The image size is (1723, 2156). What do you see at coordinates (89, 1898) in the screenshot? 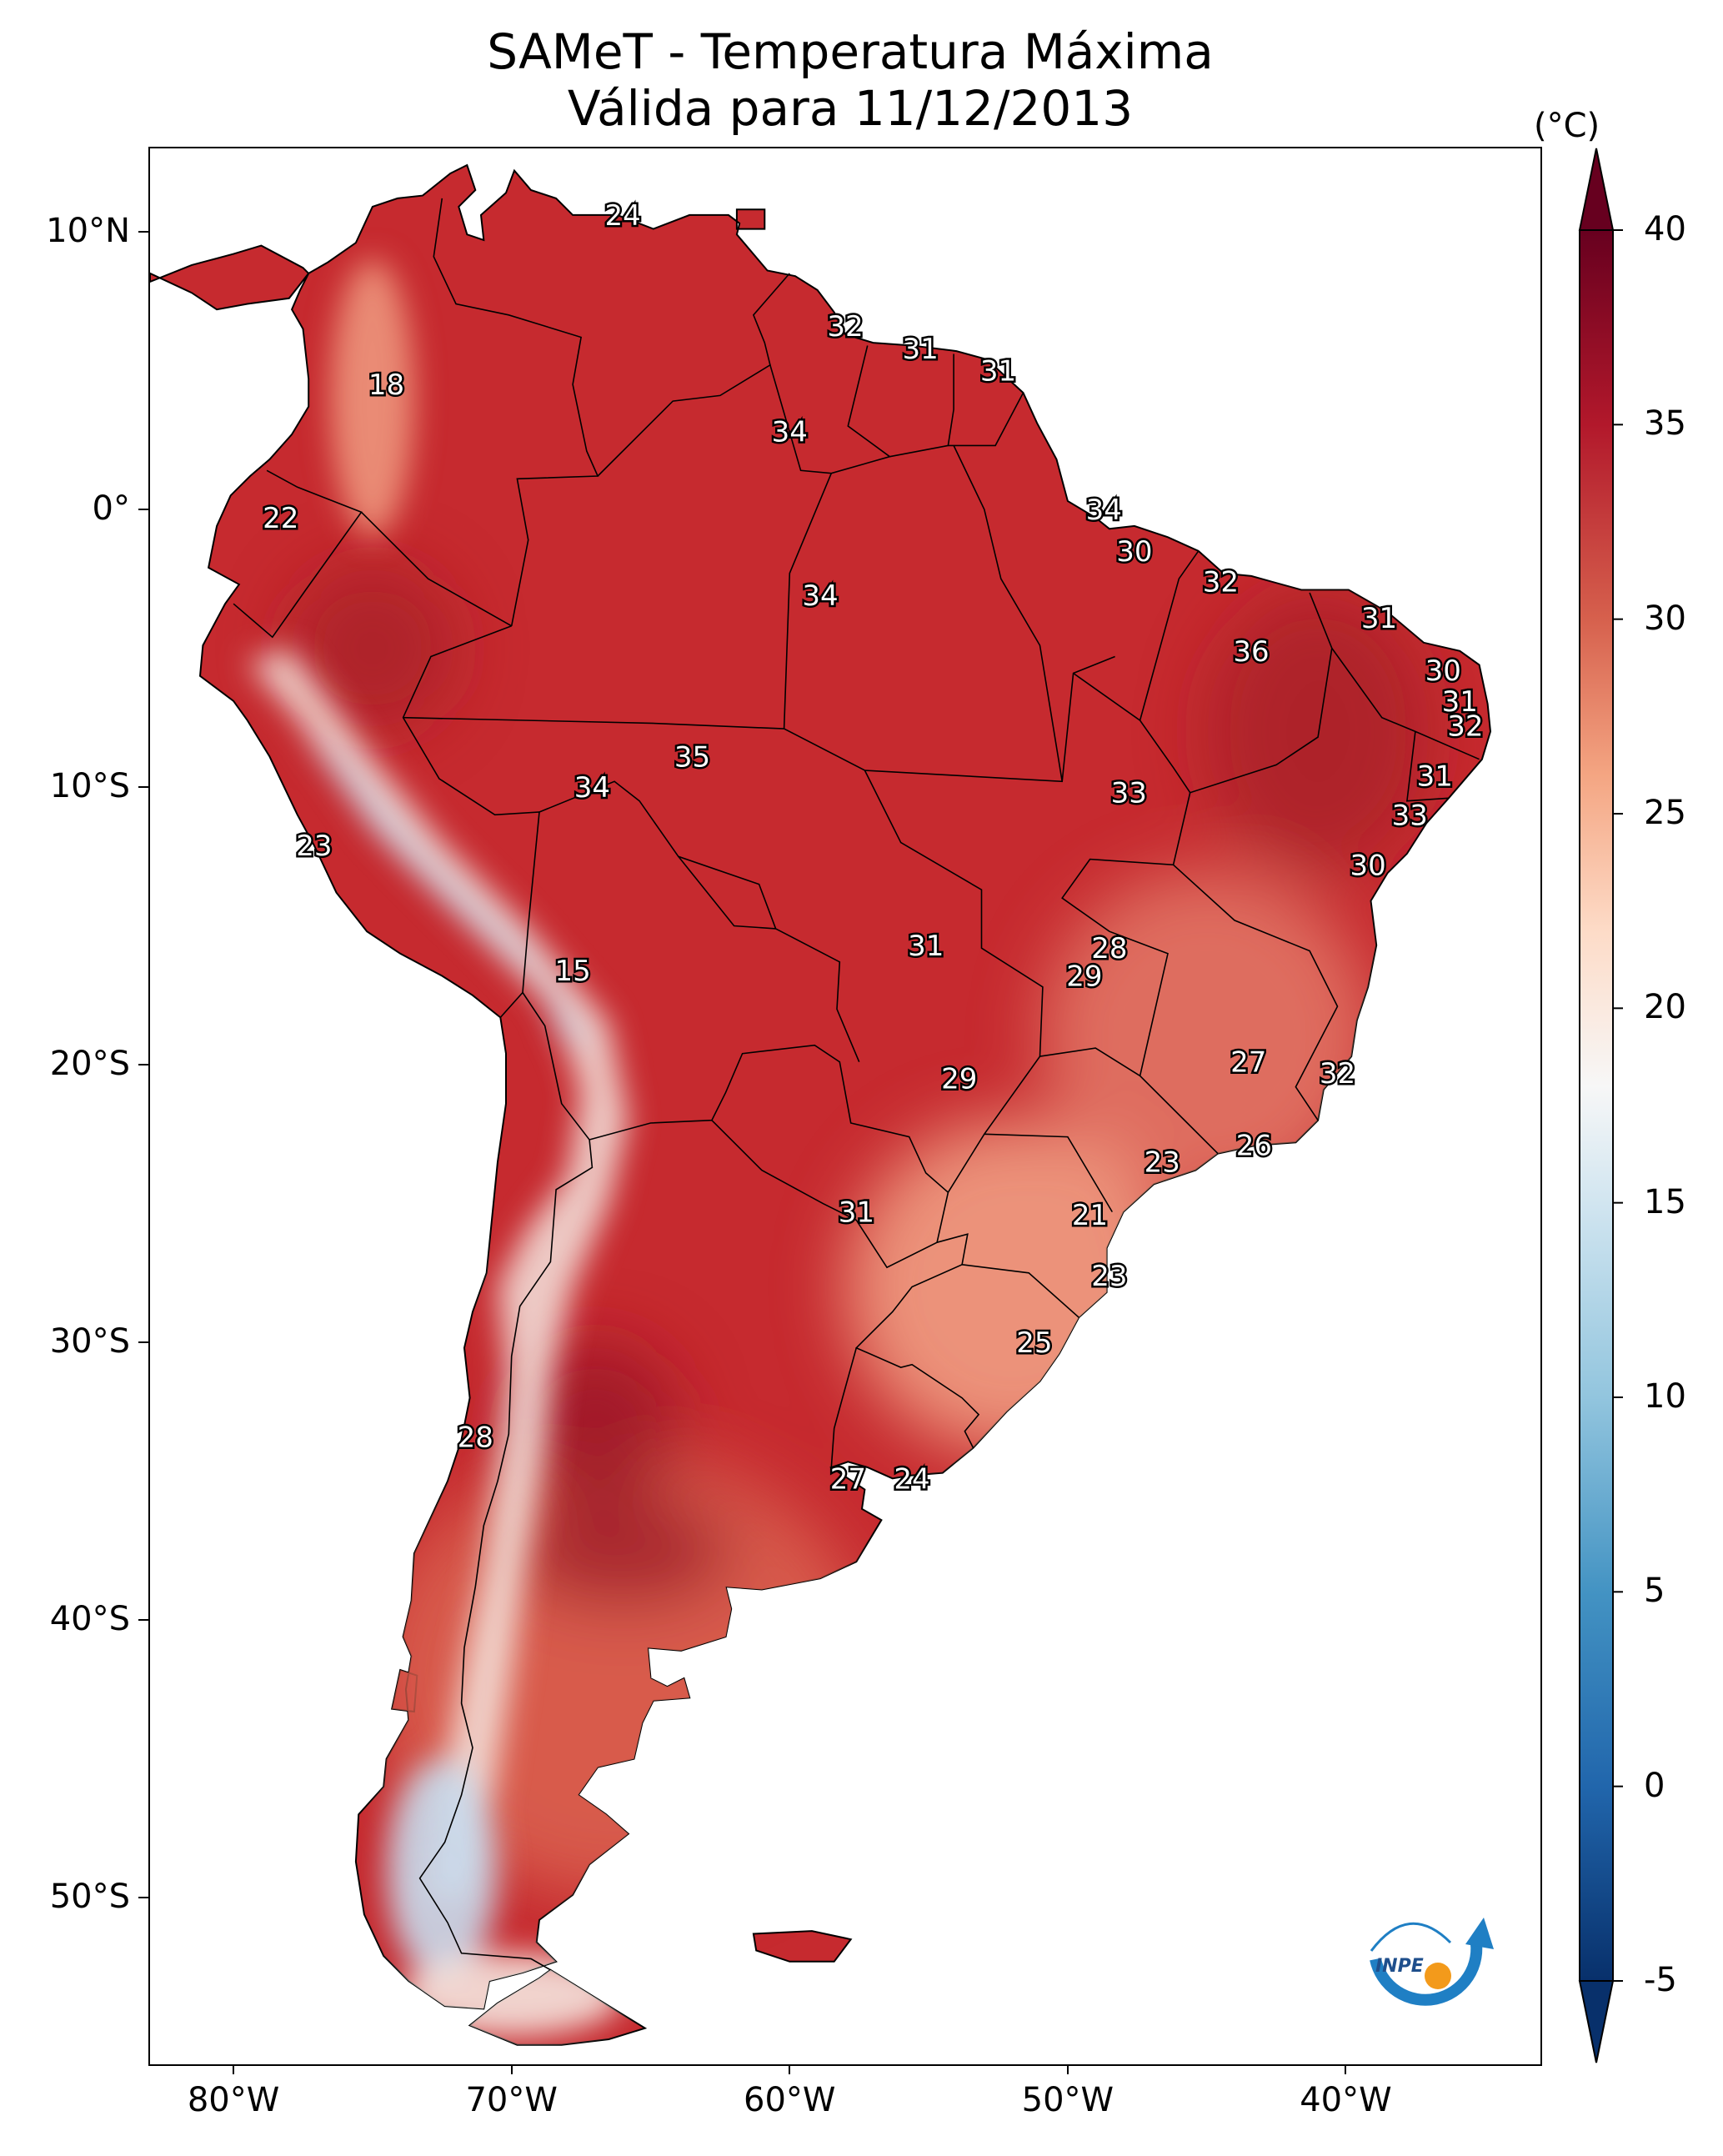
I see `y-tick-label: 50°S` at bounding box center [89, 1898].